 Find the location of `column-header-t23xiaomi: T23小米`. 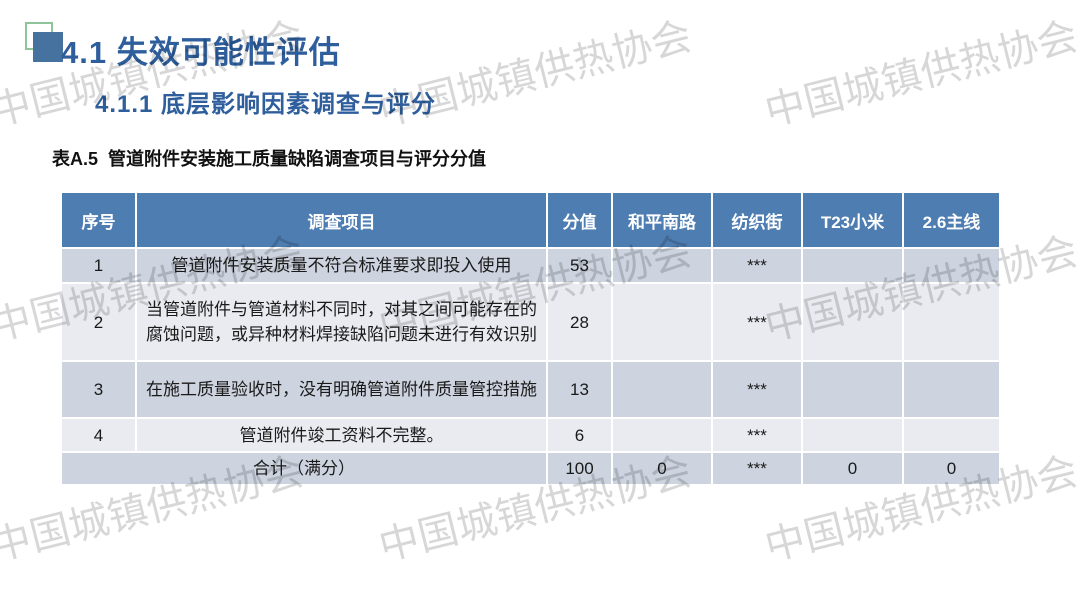

column-header-t23xiaomi: T23小米 is located at coordinates (852, 220).